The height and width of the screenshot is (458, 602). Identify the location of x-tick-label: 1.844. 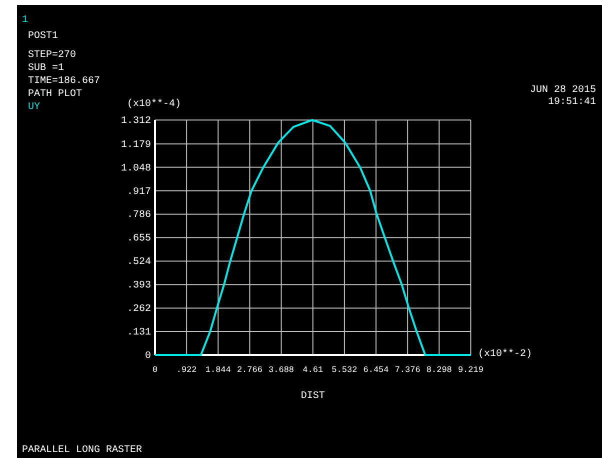
(218, 370).